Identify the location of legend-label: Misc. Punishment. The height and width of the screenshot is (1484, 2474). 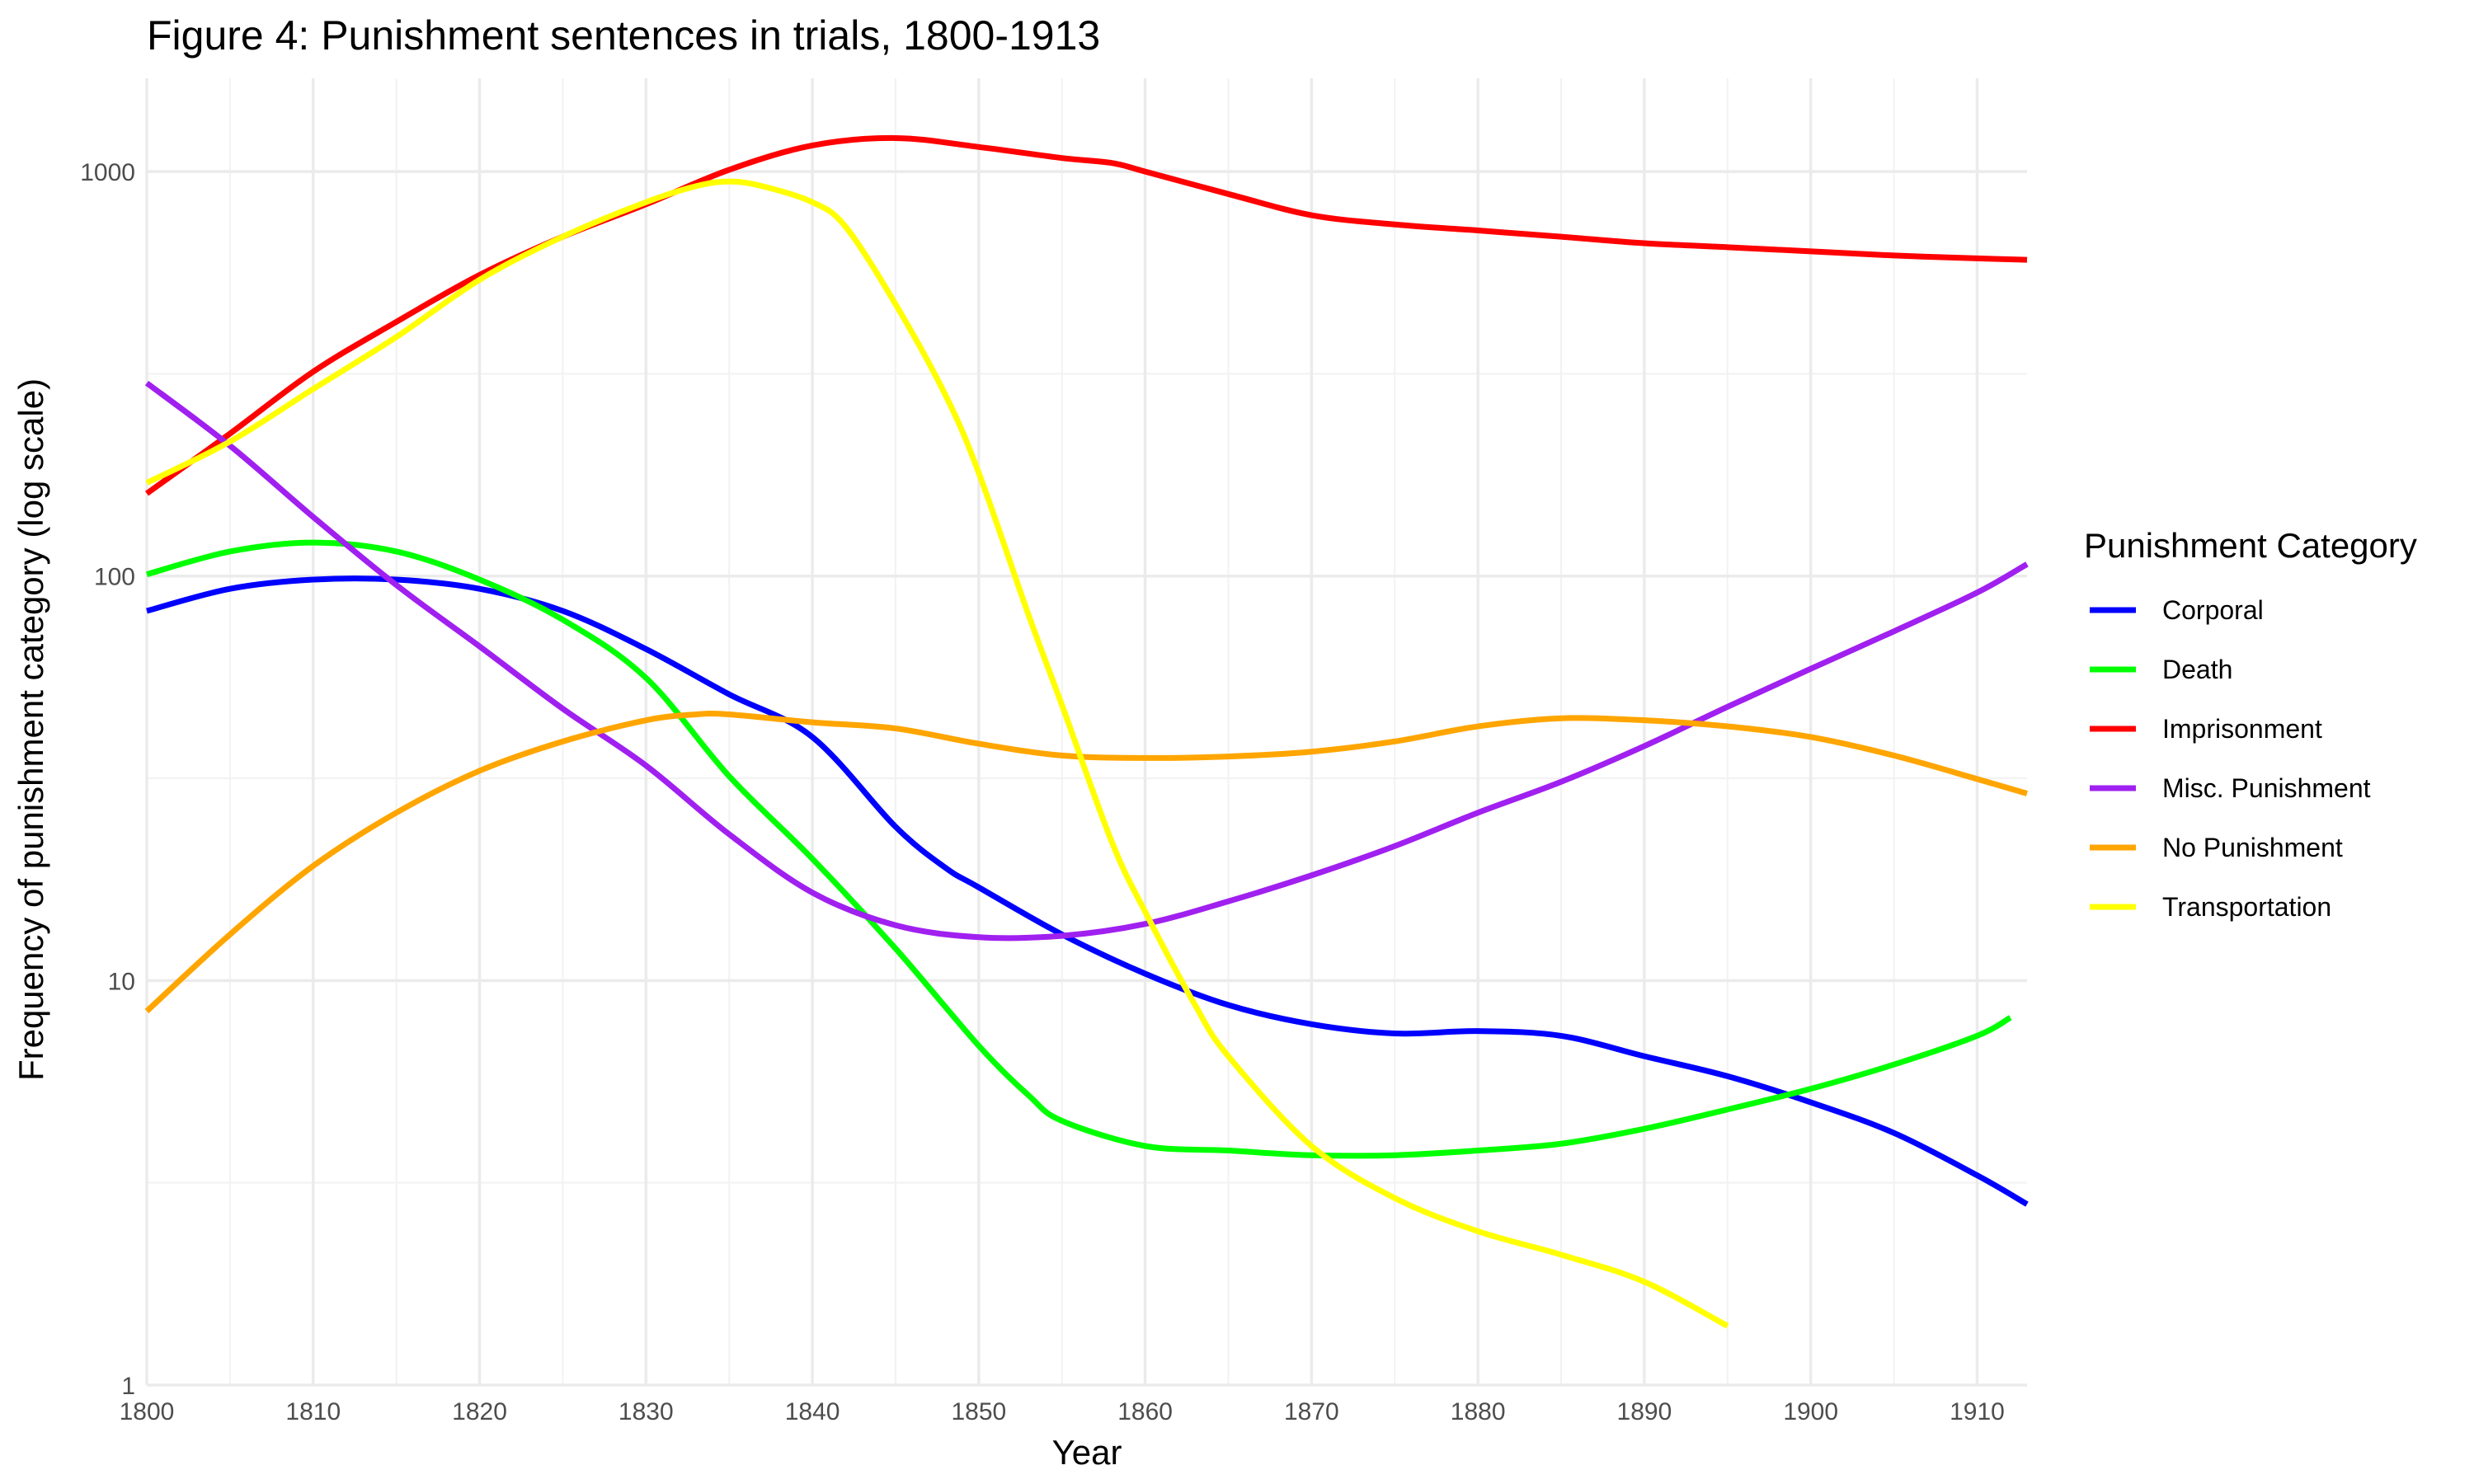
(2266, 788).